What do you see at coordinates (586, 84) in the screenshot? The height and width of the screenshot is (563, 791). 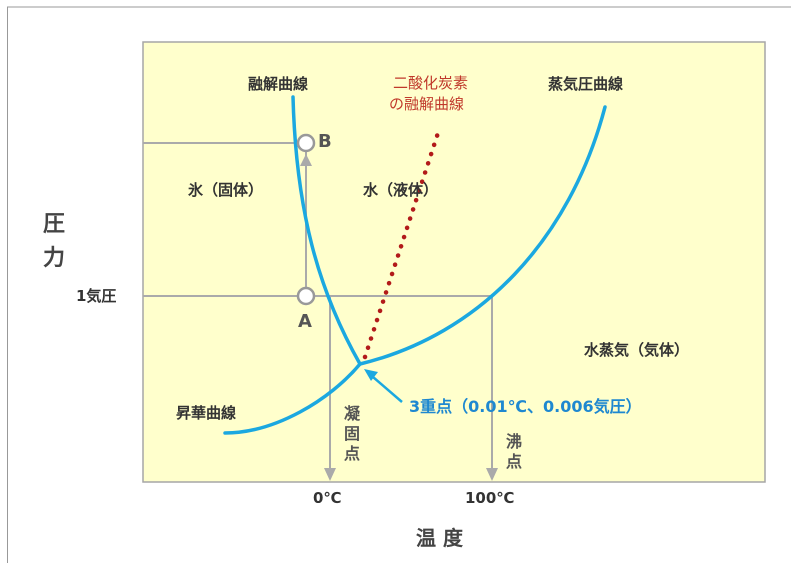 I see `vapor-pressure-curve-label: 蒸気圧曲線` at bounding box center [586, 84].